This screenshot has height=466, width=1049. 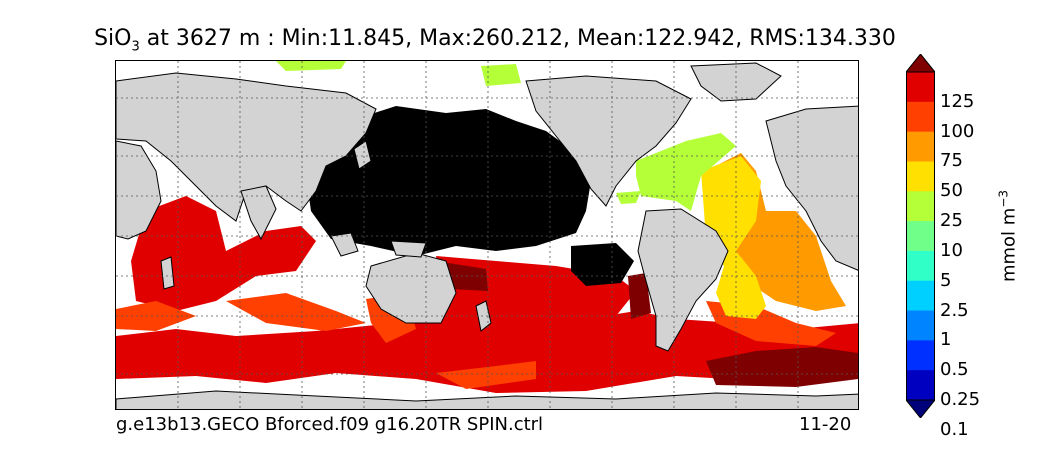 I want to click on land-japan, so click(x=362, y=155).